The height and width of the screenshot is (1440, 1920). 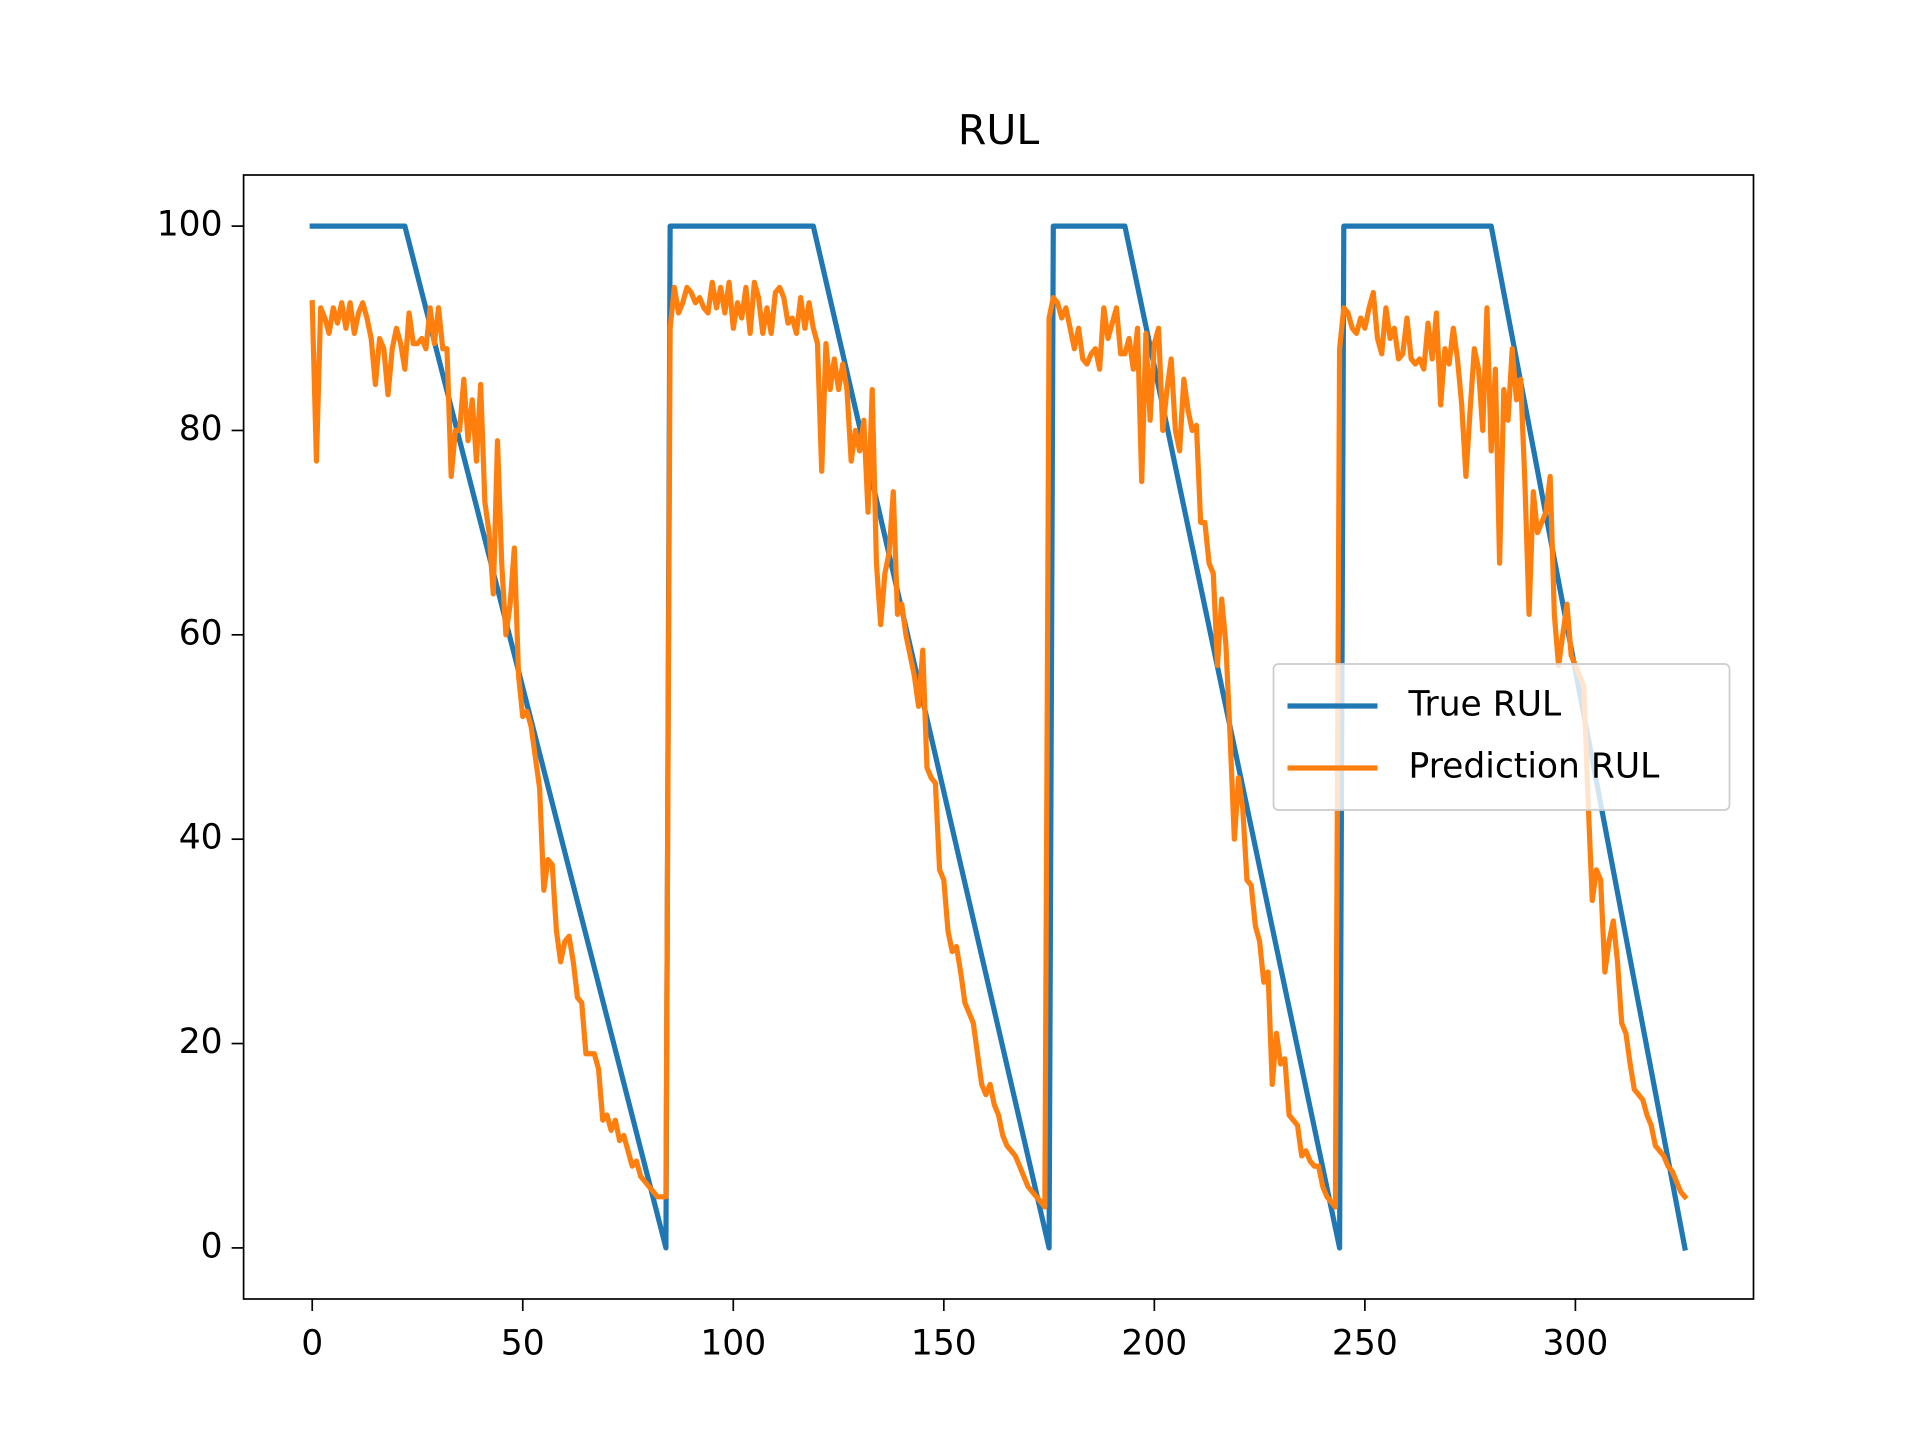 I want to click on x-tick-label: 100, so click(x=733, y=1344).